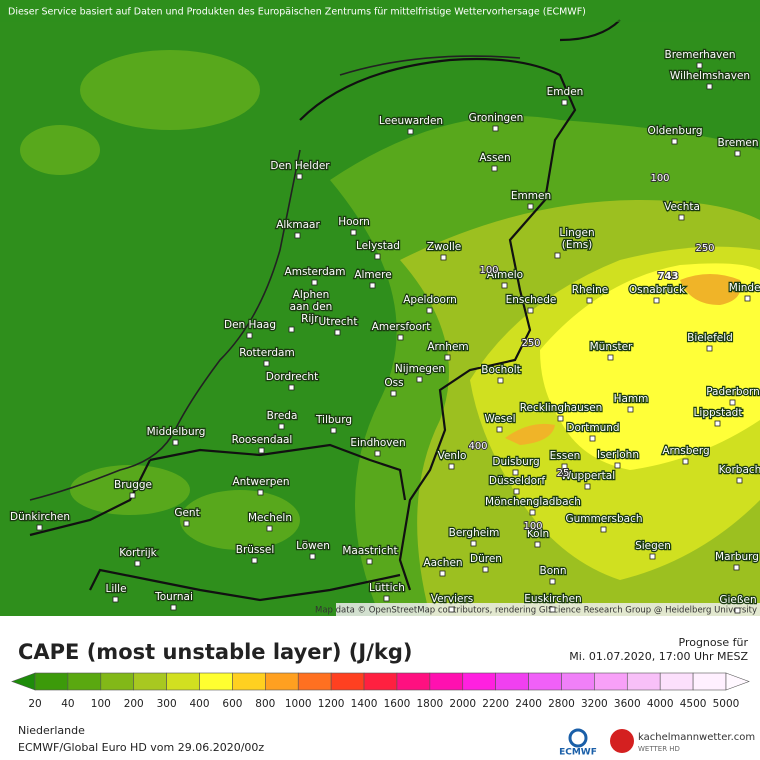 This screenshot has height=760, width=760. What do you see at coordinates (444, 247) in the screenshot?
I see `city-label: Zwolle` at bounding box center [444, 247].